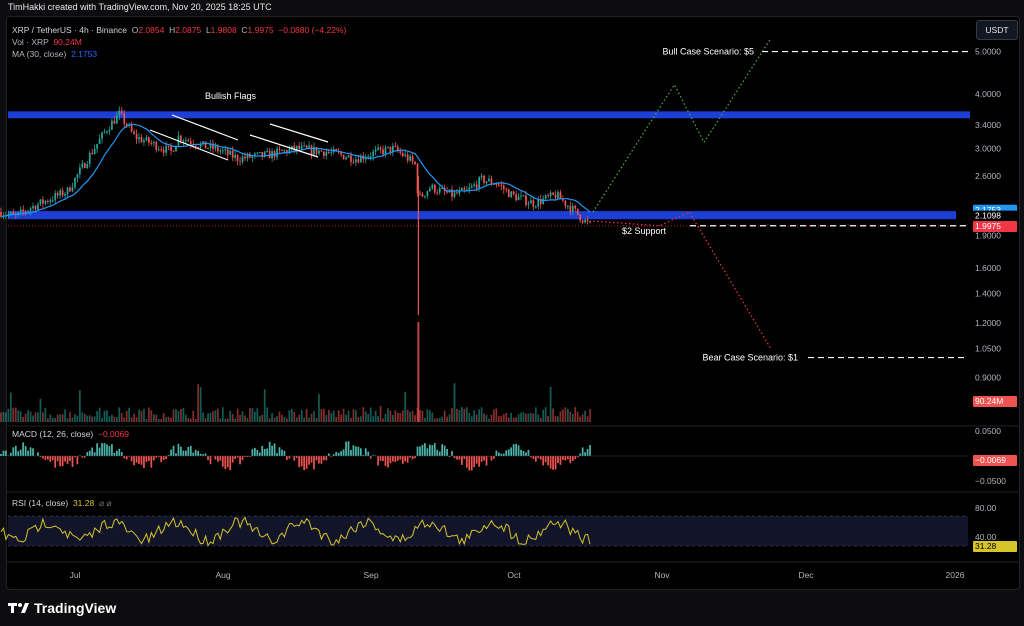 This screenshot has width=1024, height=626. Describe the element at coordinates (179, 54) in the screenshot. I see `ma-row: MA (30, close) 2.1753` at that location.